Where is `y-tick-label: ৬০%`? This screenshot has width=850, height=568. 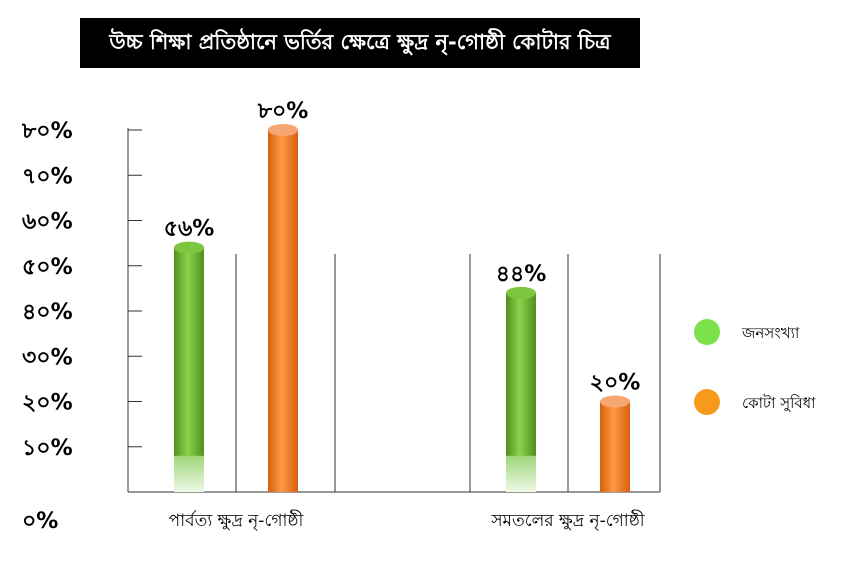
y-tick-label: ৬০% is located at coordinates (47, 222).